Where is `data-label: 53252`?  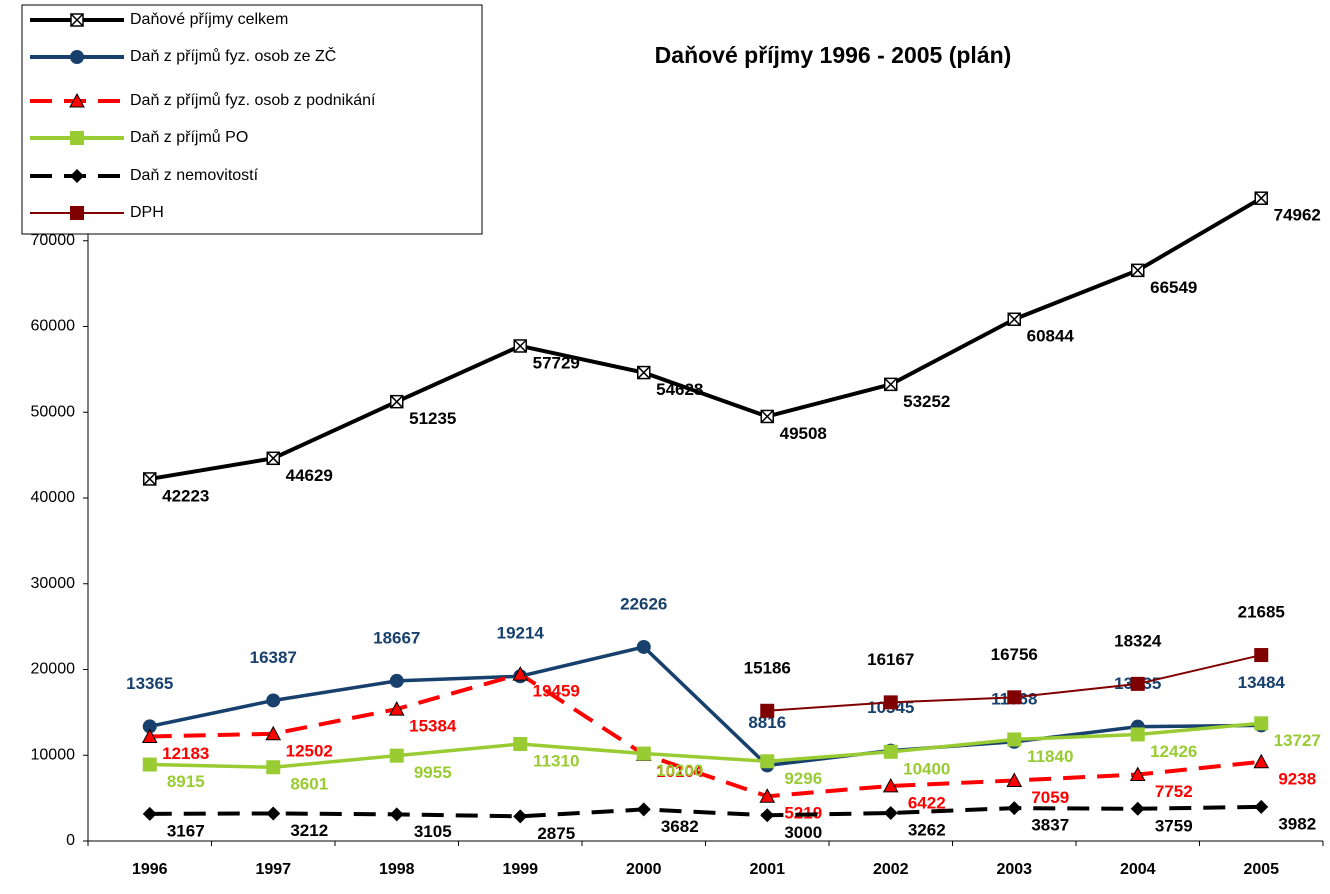 data-label: 53252 is located at coordinates (926, 401).